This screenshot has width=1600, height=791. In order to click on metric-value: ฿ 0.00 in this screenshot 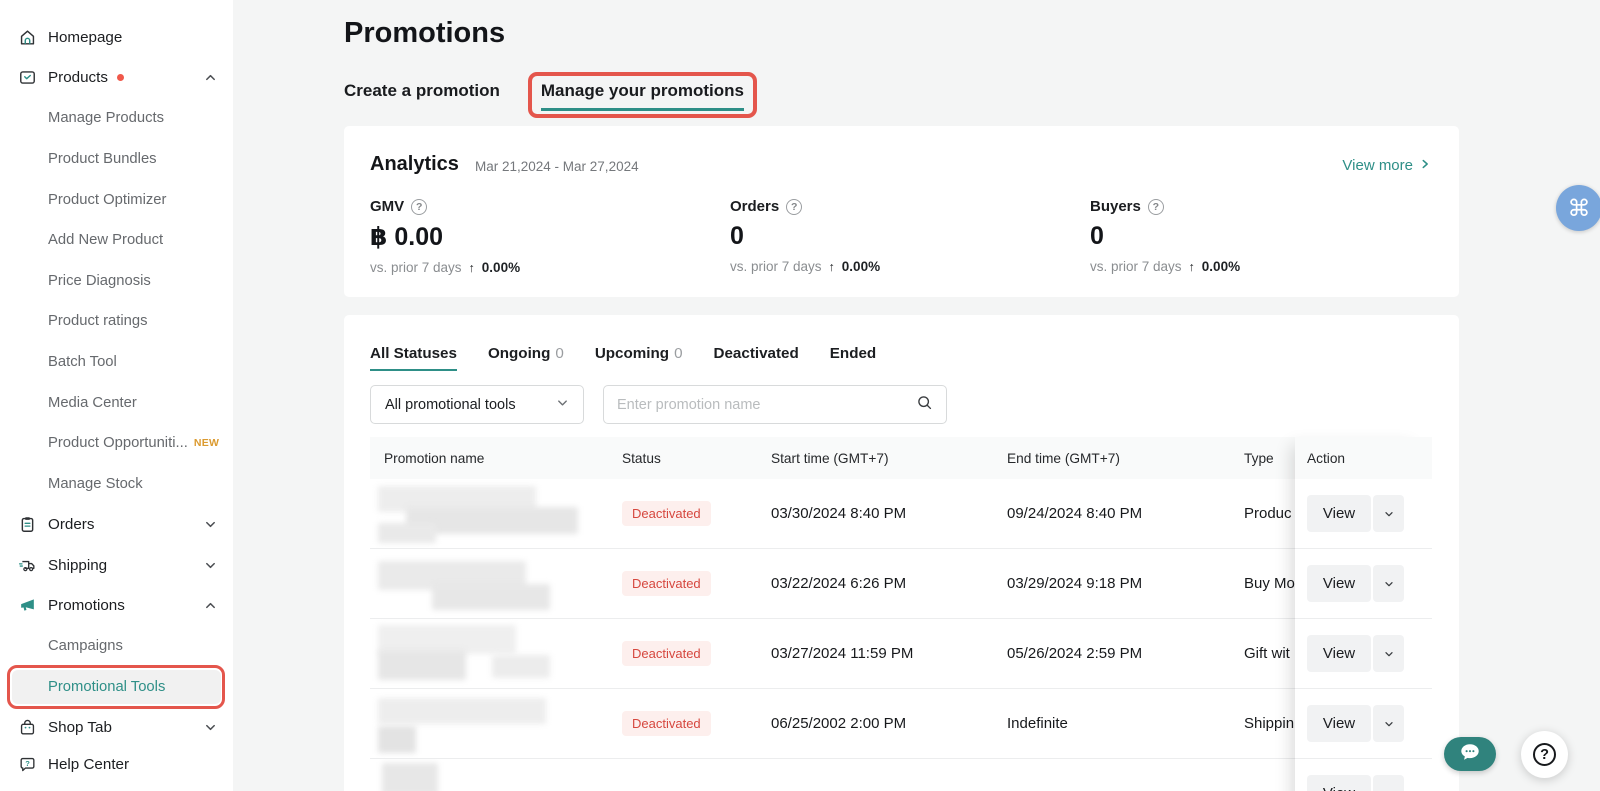, I will do `click(406, 237)`.